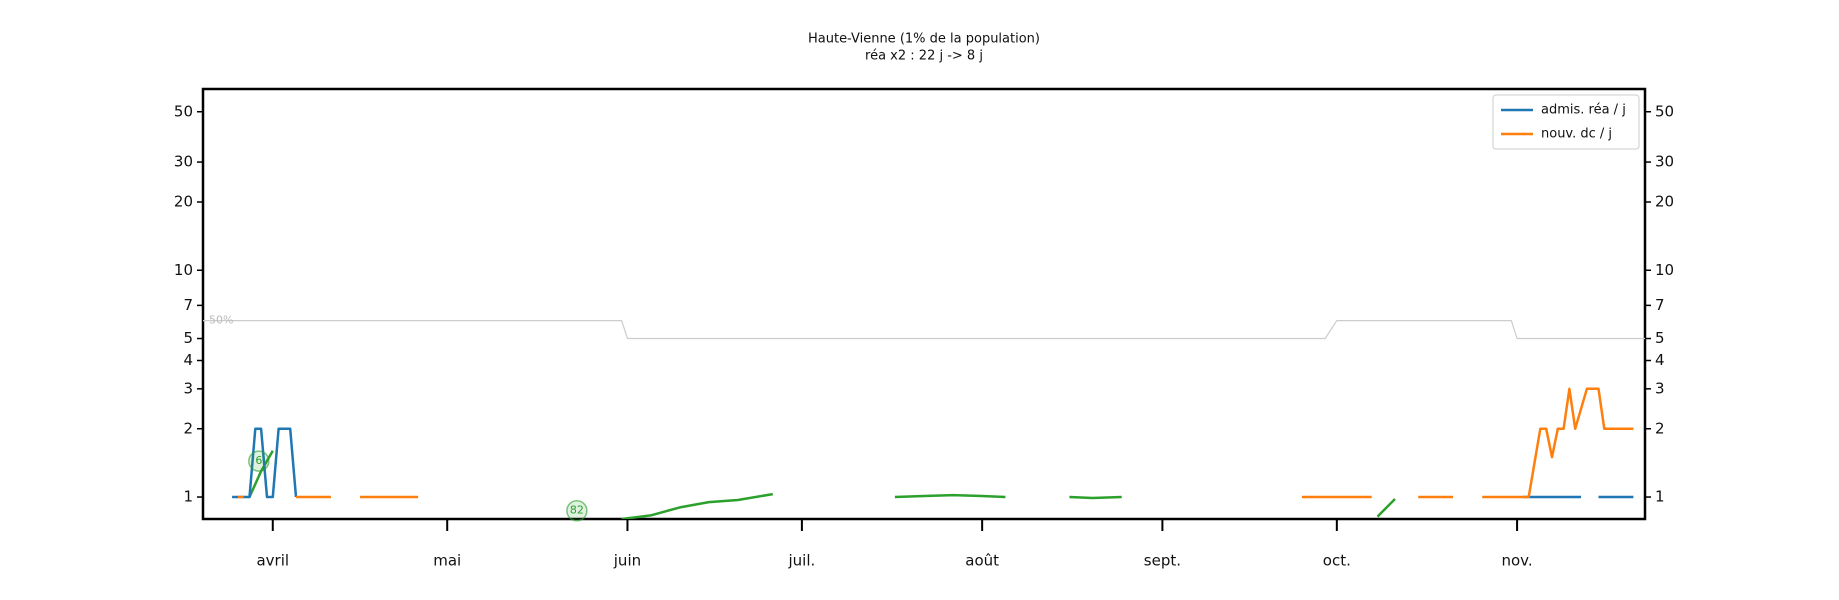 This screenshot has width=1839, height=600. I want to click on legend-label: nouv. dc / j, so click(1576, 134).